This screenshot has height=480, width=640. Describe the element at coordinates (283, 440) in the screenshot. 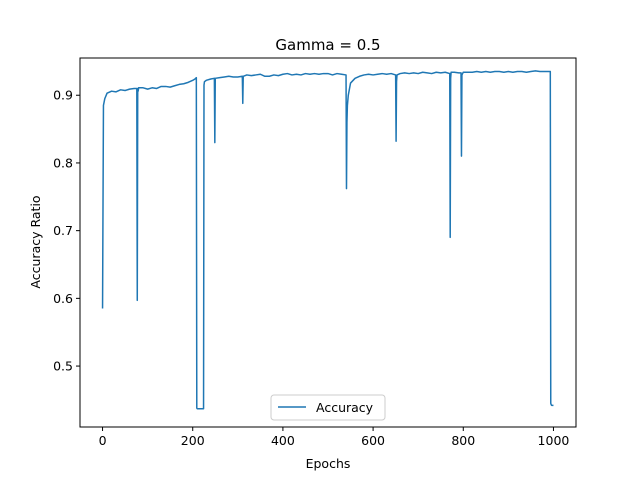

I see `x-tick-label: 400` at that location.